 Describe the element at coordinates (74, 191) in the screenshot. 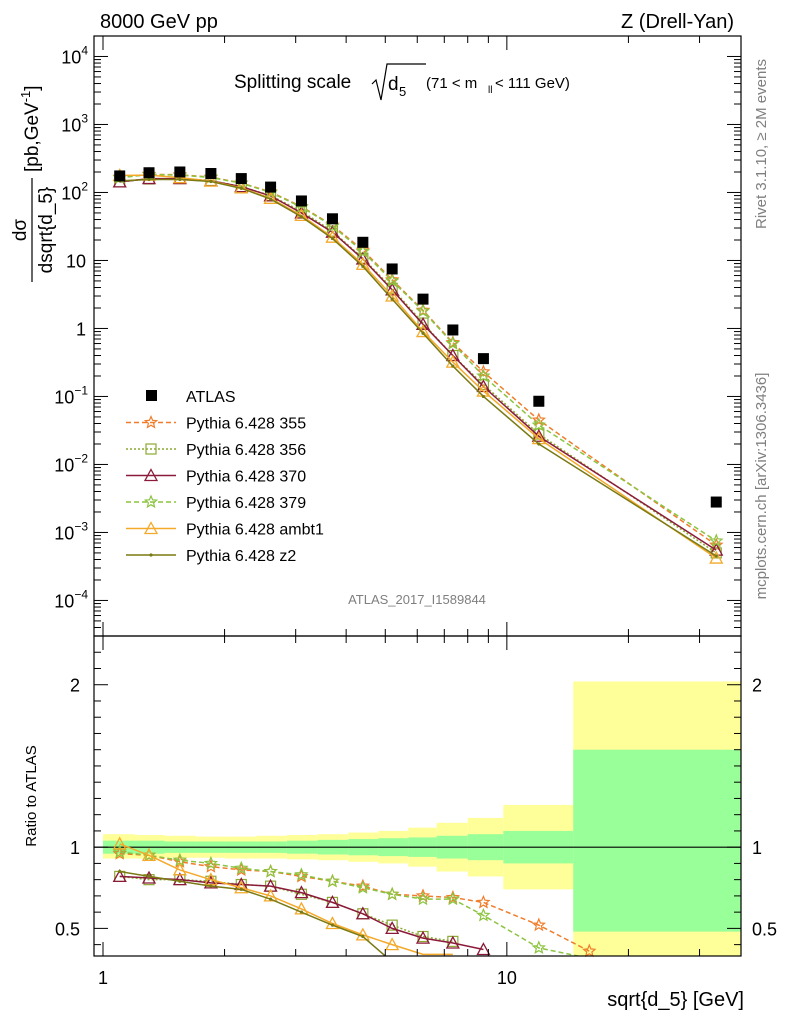

I see `y-tick-label: 10²` at that location.